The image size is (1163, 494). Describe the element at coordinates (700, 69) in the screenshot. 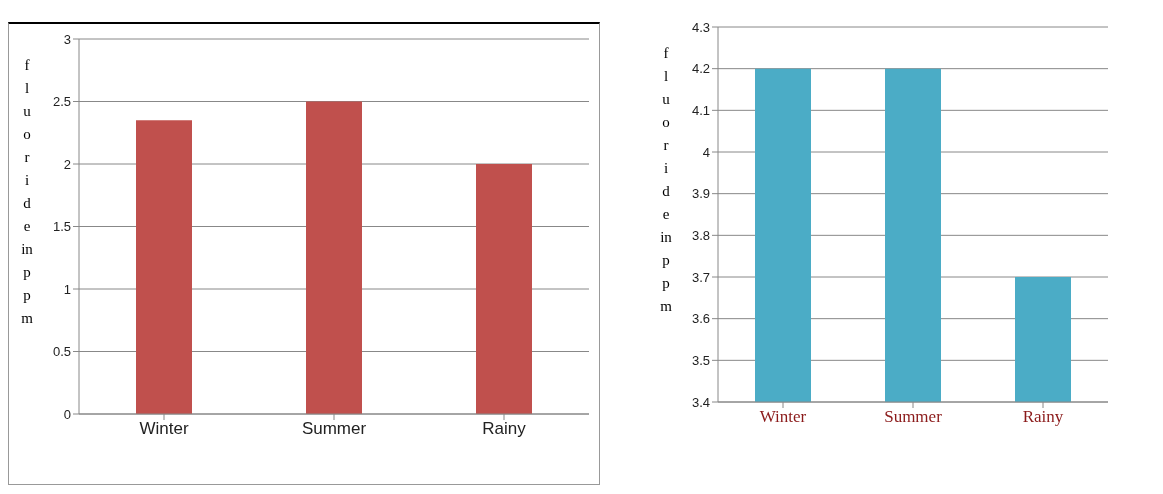

I see `y-tick-label: 4.2` at that location.